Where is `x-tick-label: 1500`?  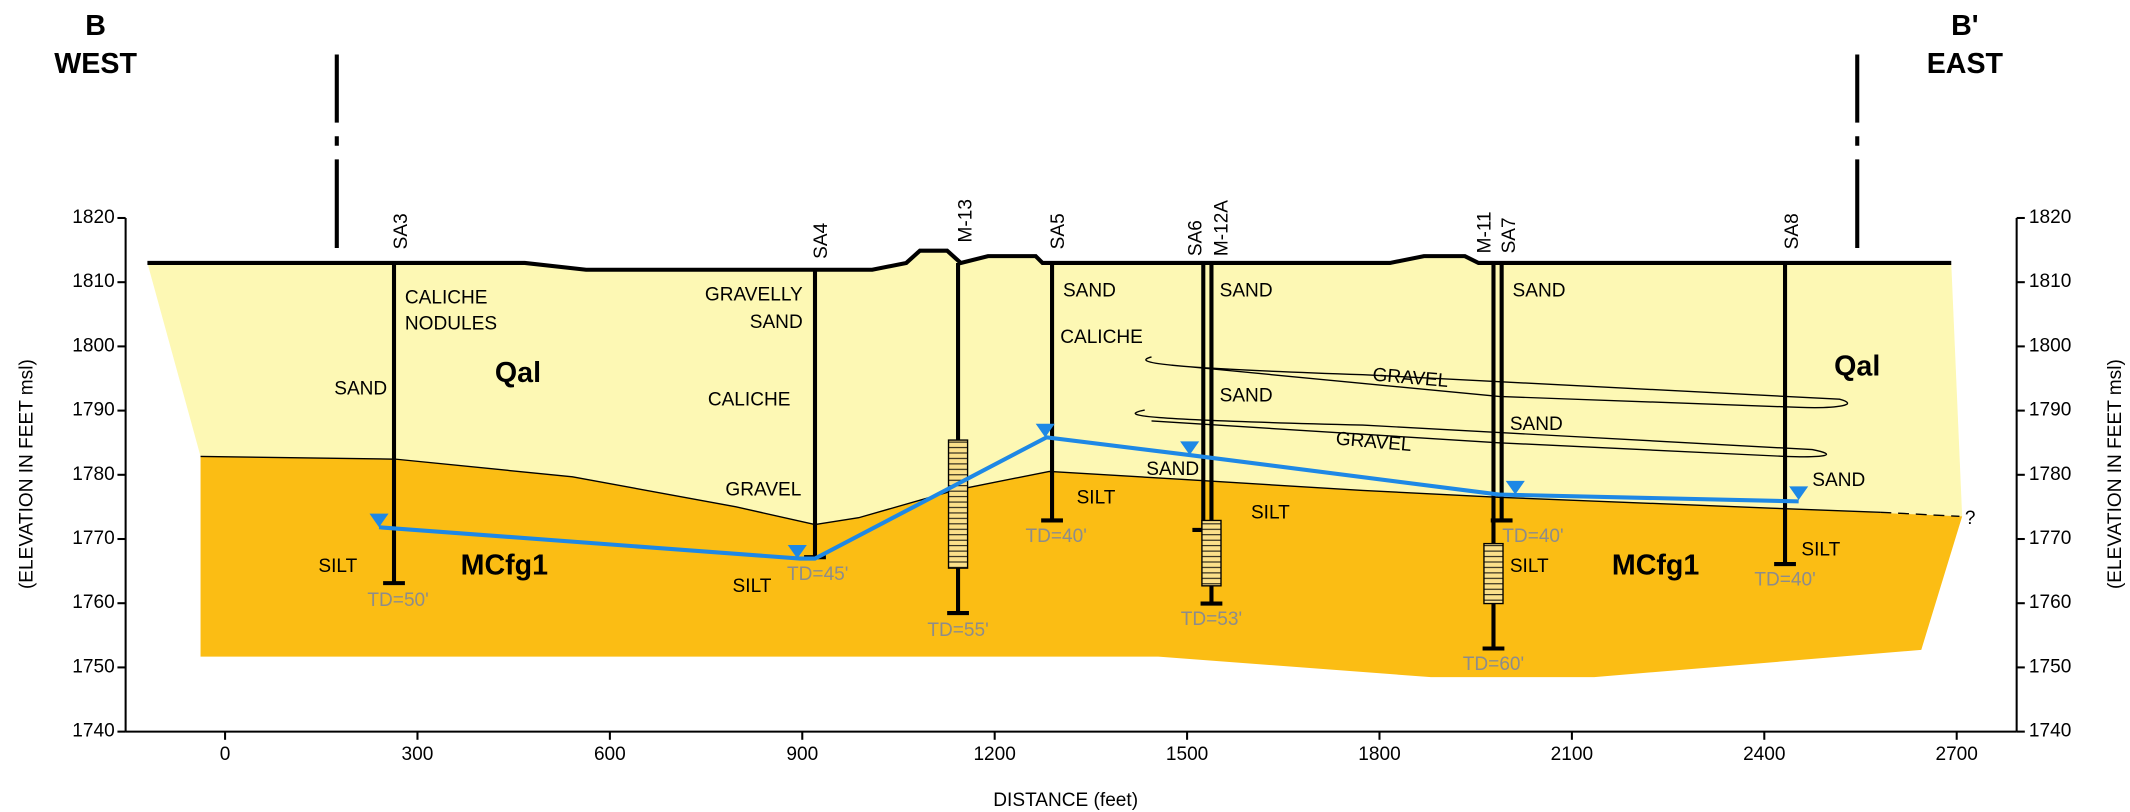 x-tick-label: 1500 is located at coordinates (1187, 754).